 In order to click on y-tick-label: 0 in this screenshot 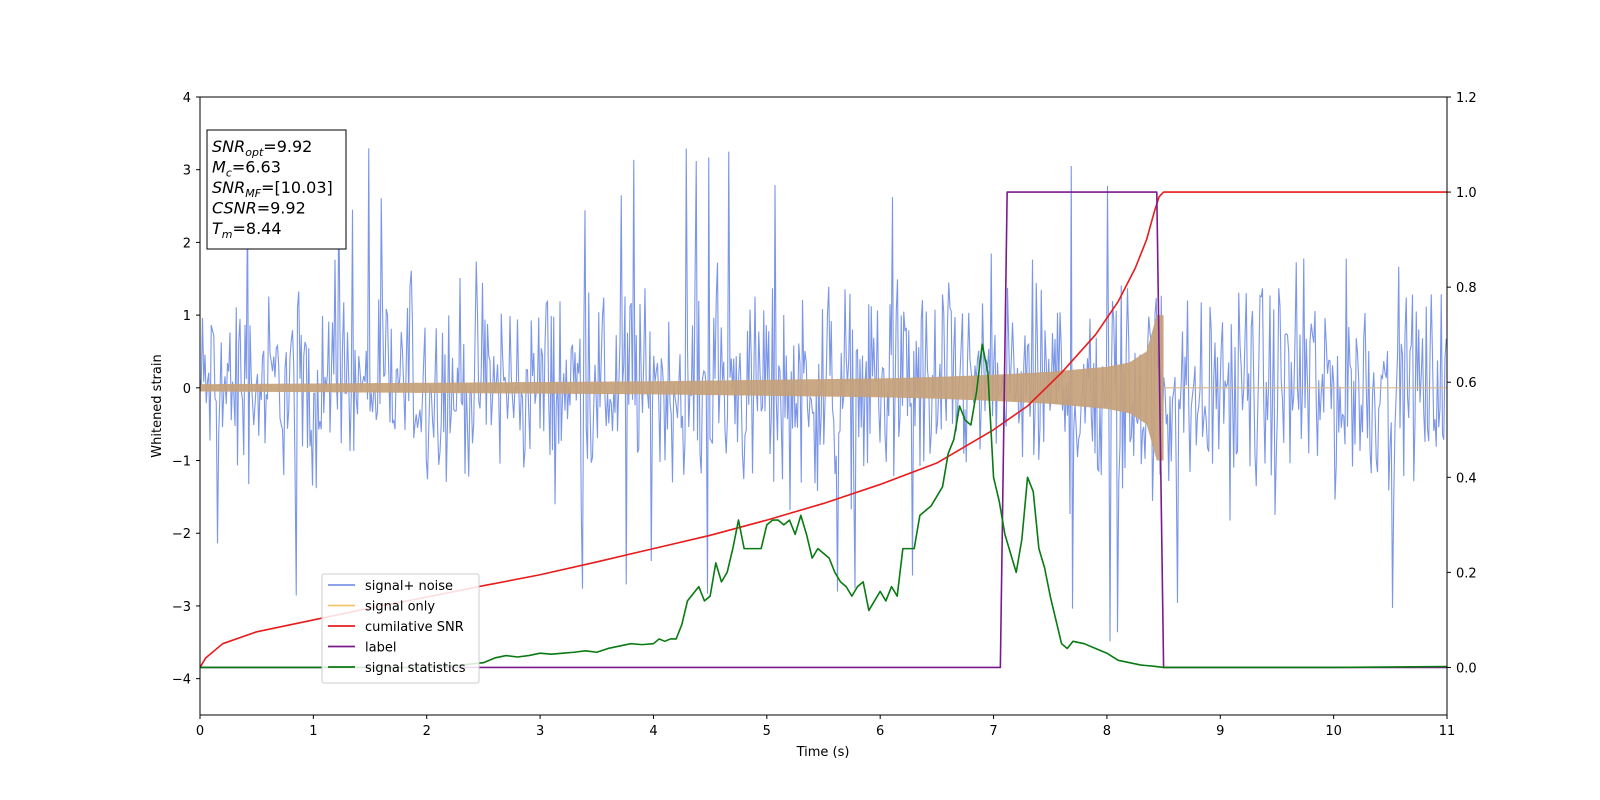, I will do `click(187, 389)`.